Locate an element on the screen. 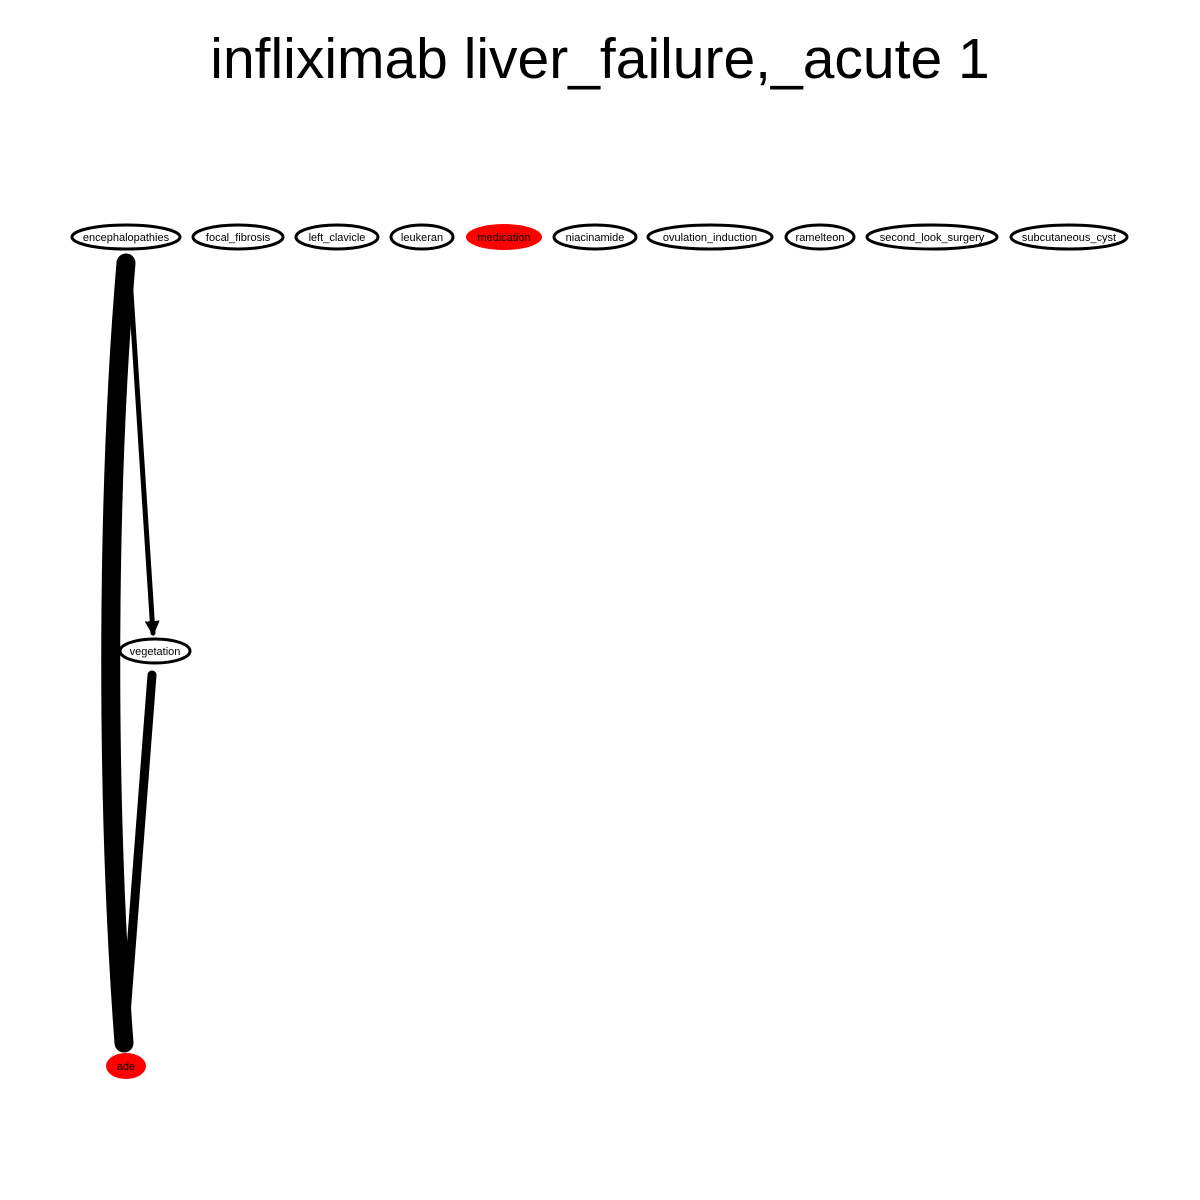  node-ramelteon: ramelteon is located at coordinates (820, 237).